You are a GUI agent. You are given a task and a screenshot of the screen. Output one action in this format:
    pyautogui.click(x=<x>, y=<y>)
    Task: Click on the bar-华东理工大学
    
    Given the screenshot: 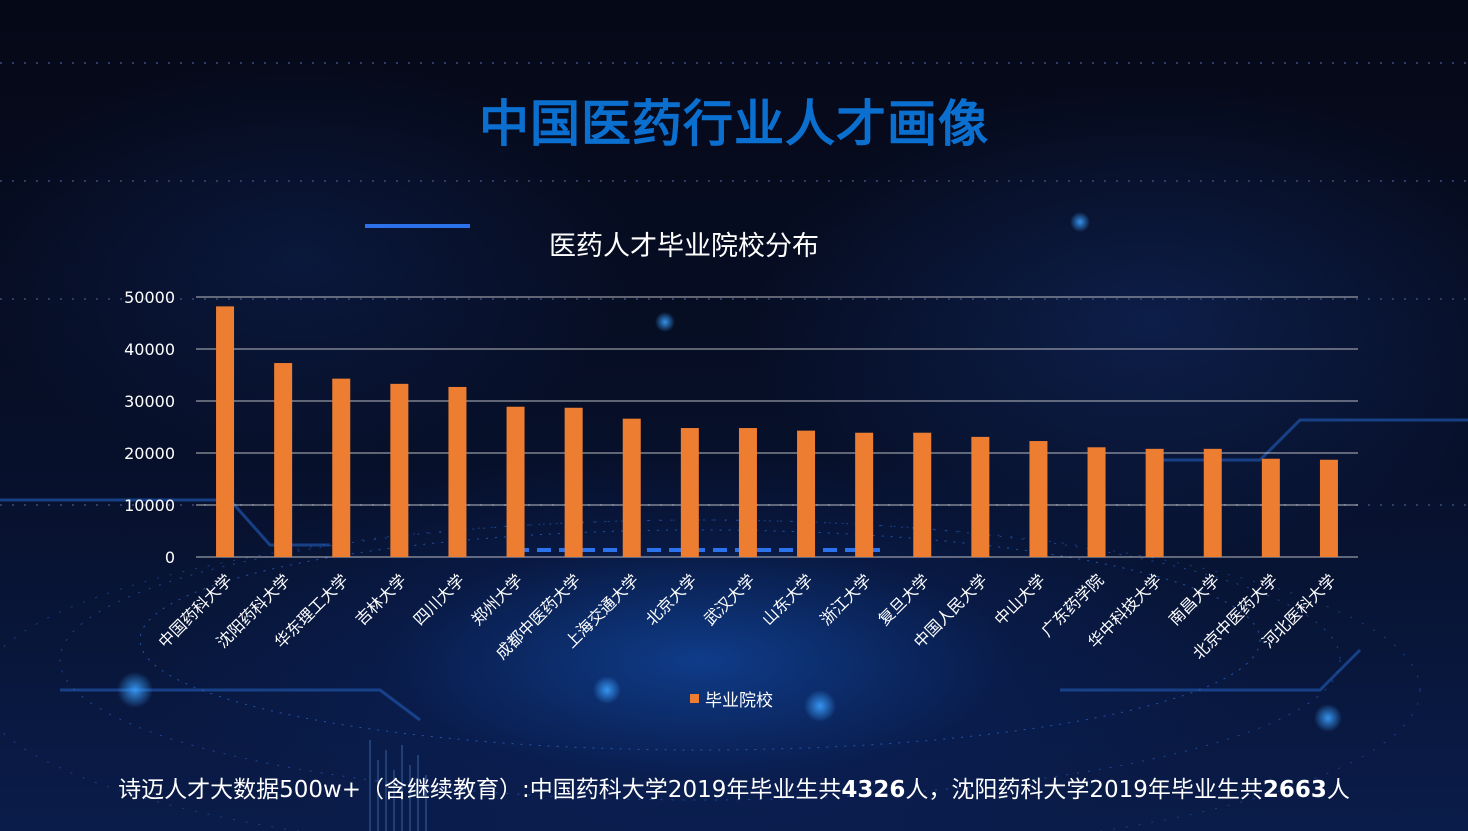 What is the action you would take?
    pyautogui.click(x=341, y=467)
    